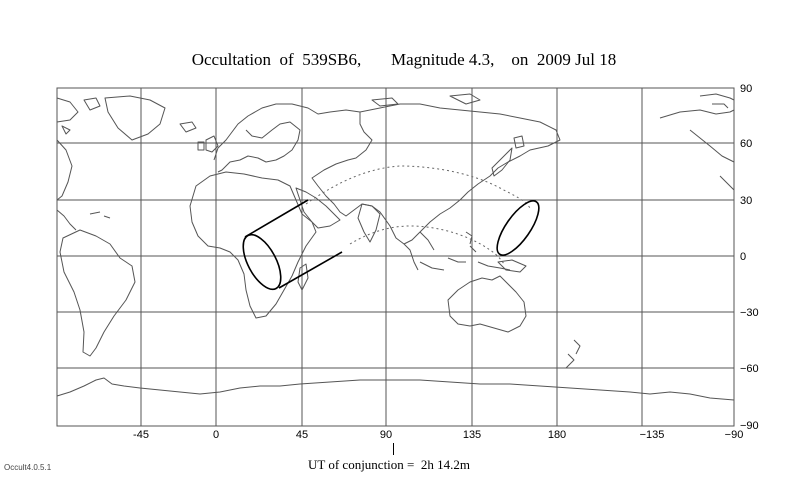  What do you see at coordinates (310, 270) in the screenshot?
I see `path-edge-south` at bounding box center [310, 270].